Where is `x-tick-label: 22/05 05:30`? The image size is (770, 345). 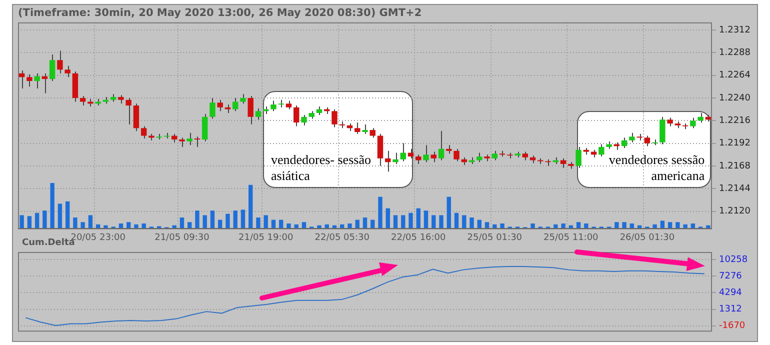
x-tick-label: 22/05 05:30 is located at coordinates (342, 237).